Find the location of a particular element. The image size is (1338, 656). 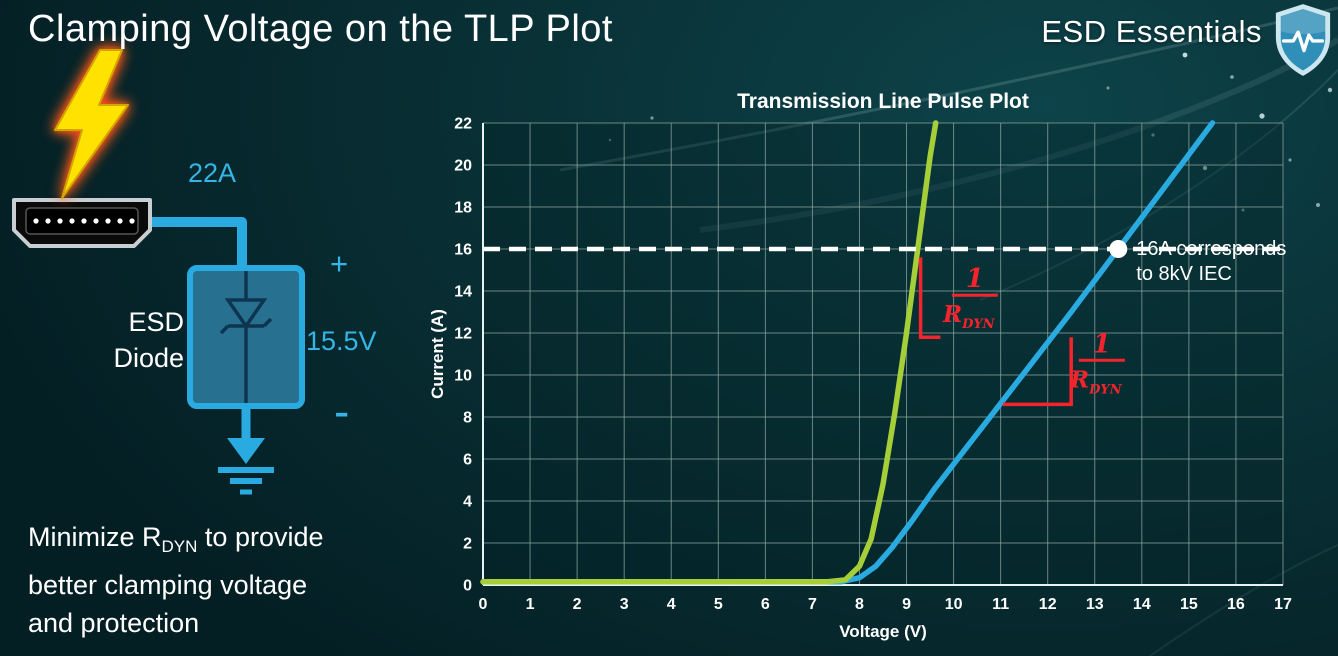

footnote-line2: better clamping voltage is located at coordinates (168, 585).